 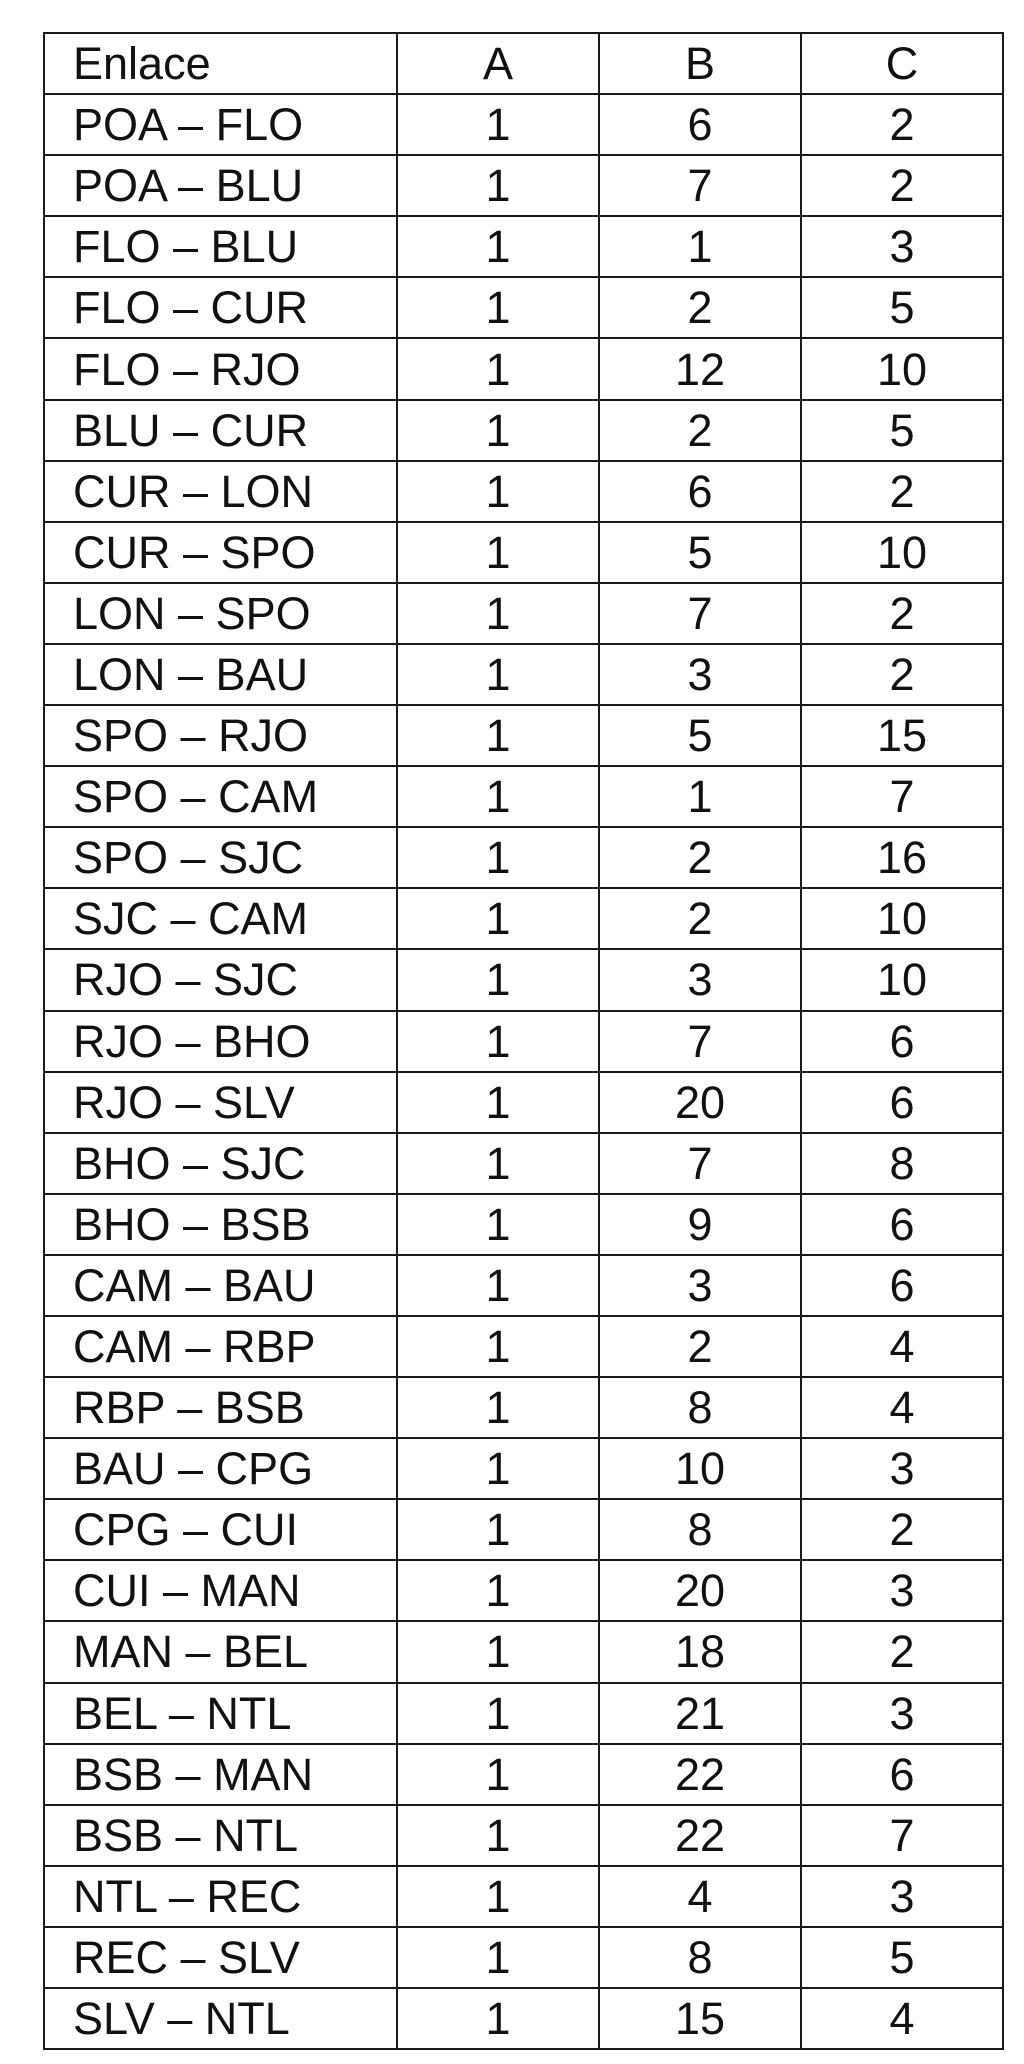 I want to click on table-row: LON – BAU 1 3 2, so click(x=523, y=674).